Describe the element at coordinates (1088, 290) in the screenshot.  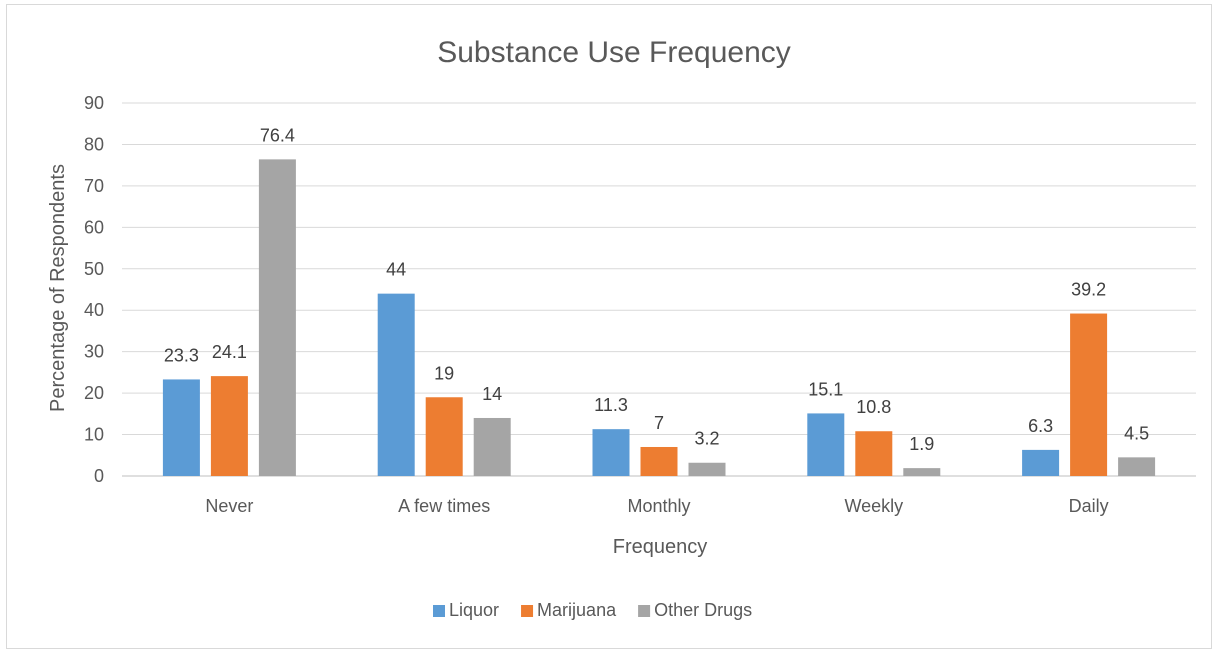
I see `data-label: 39.2` at that location.